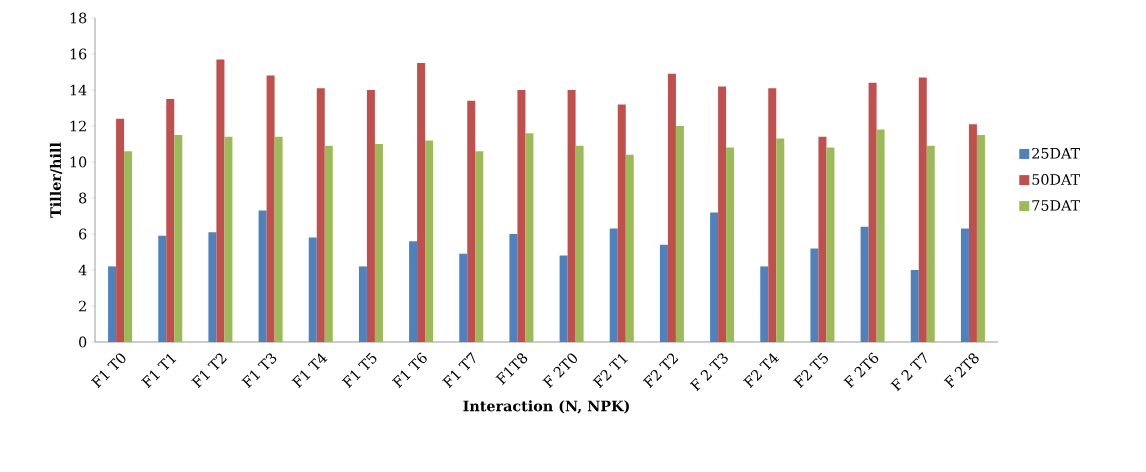 The image size is (1146, 472). What do you see at coordinates (56, 180) in the screenshot?
I see `y-axis-title: Tiller/hill` at bounding box center [56, 180].